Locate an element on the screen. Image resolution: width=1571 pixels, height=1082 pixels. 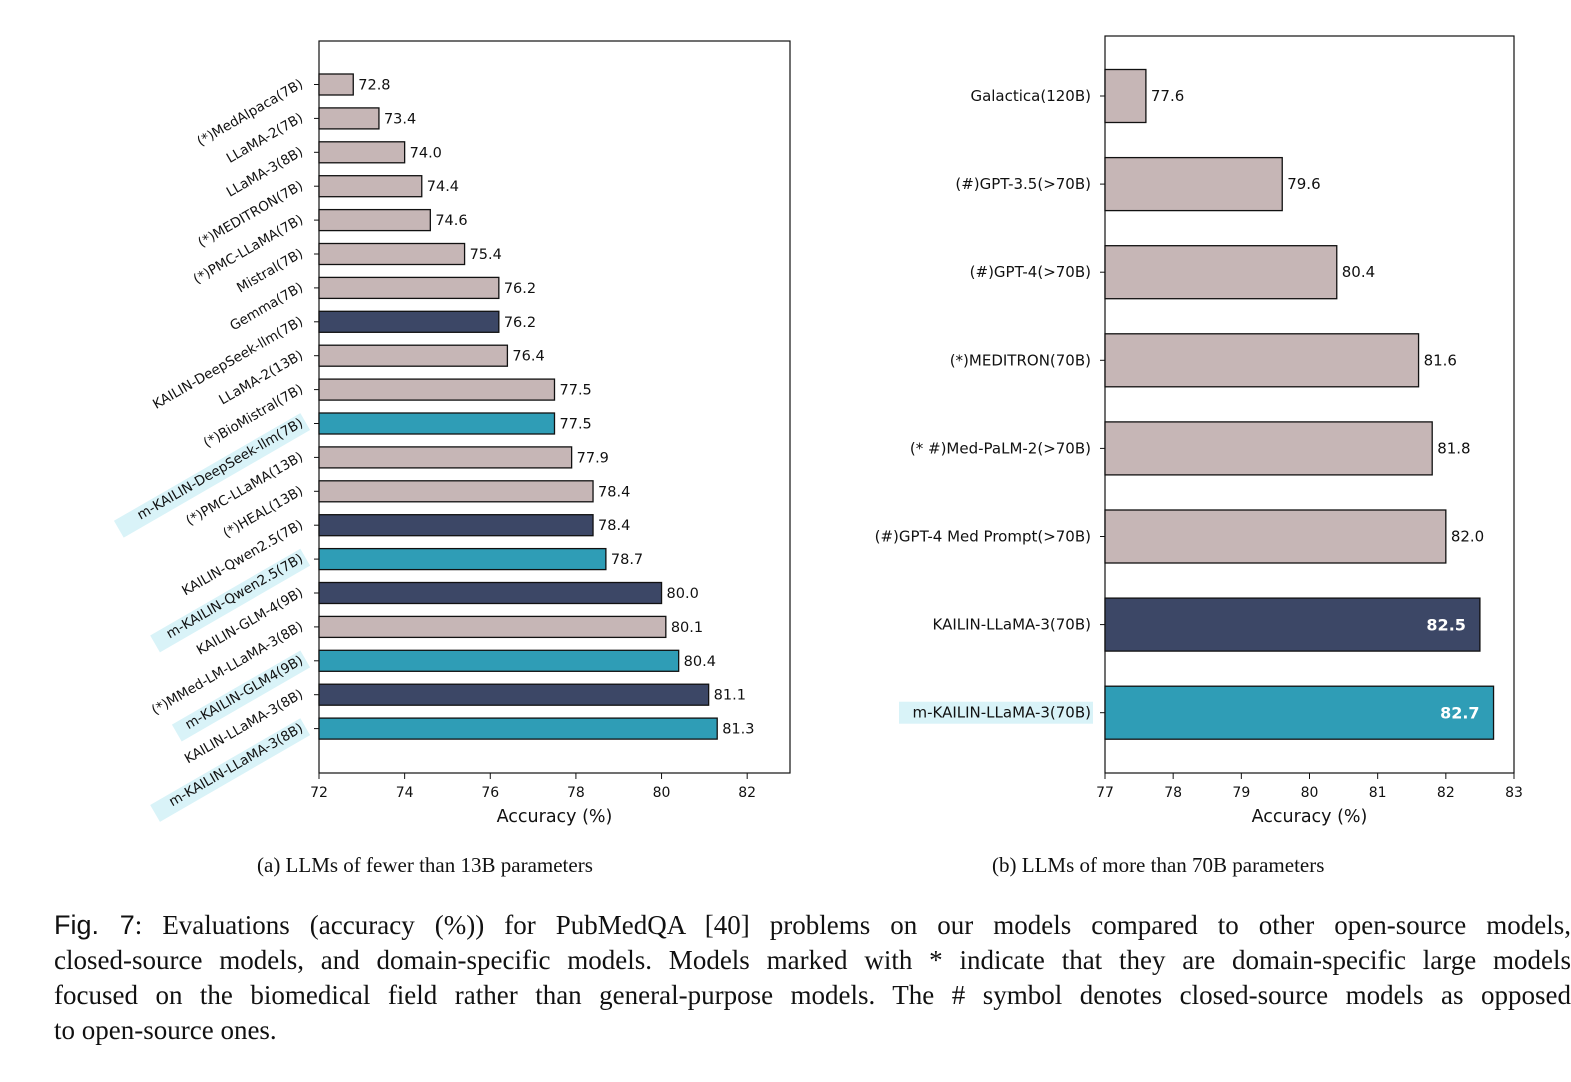
value-label: 73.4 is located at coordinates (400, 119).